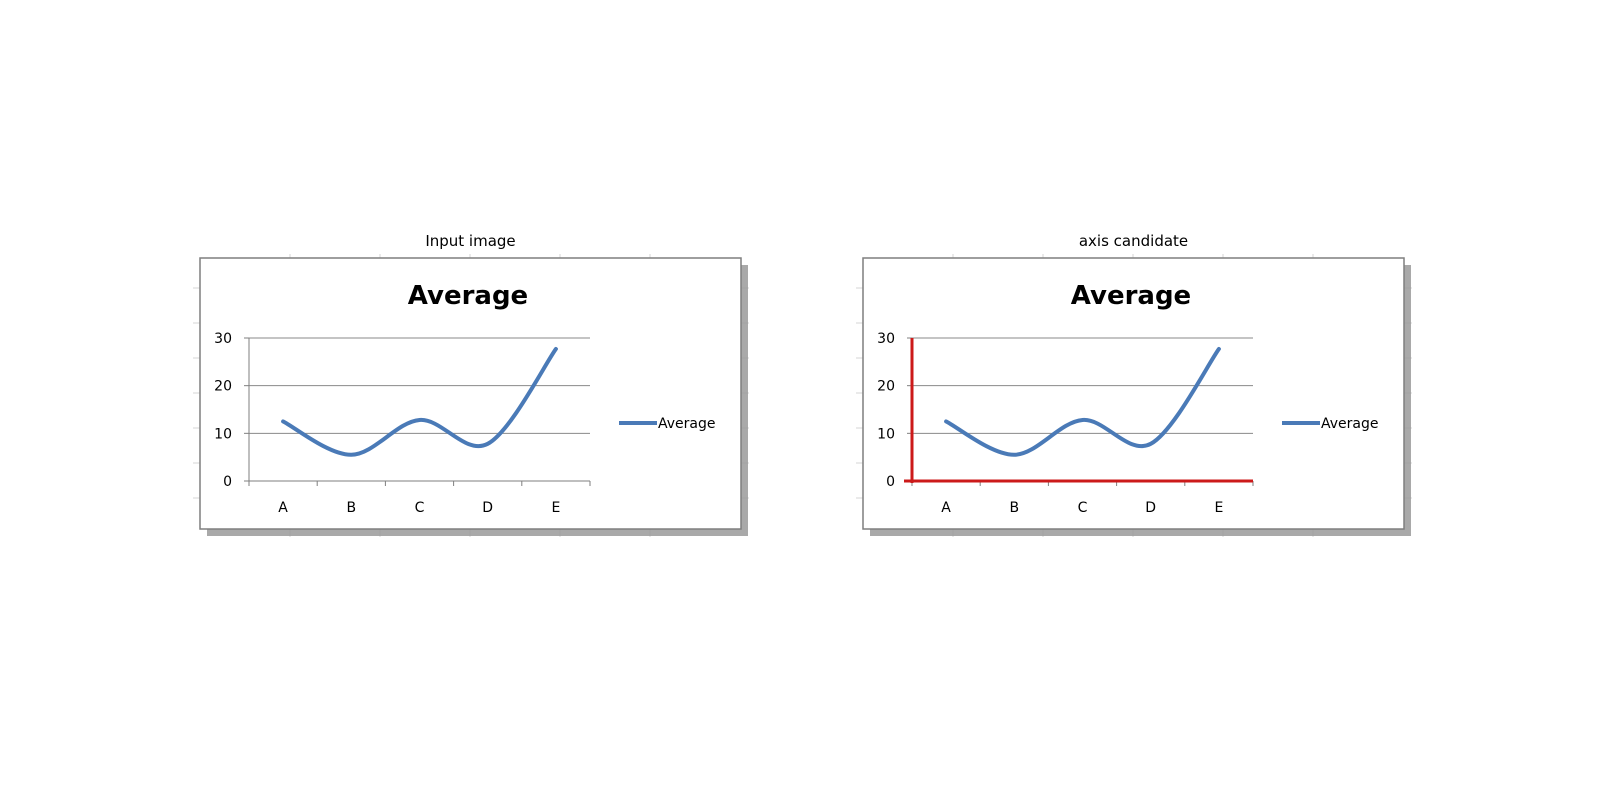  What do you see at coordinates (470, 241) in the screenshot?
I see `panel-title: Input image` at bounding box center [470, 241].